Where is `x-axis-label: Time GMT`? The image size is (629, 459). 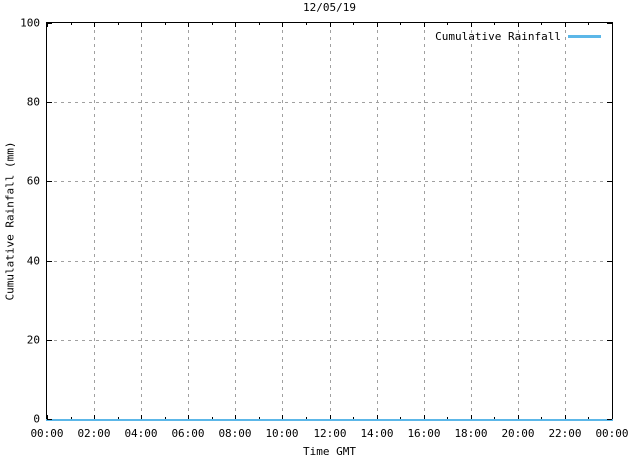 x-axis-label: Time GMT is located at coordinates (329, 451).